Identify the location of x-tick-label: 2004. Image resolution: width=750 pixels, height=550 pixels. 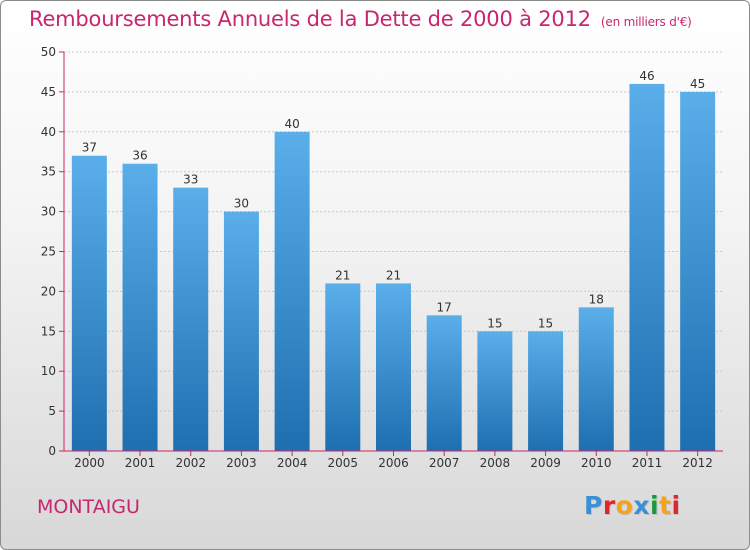
(292, 463).